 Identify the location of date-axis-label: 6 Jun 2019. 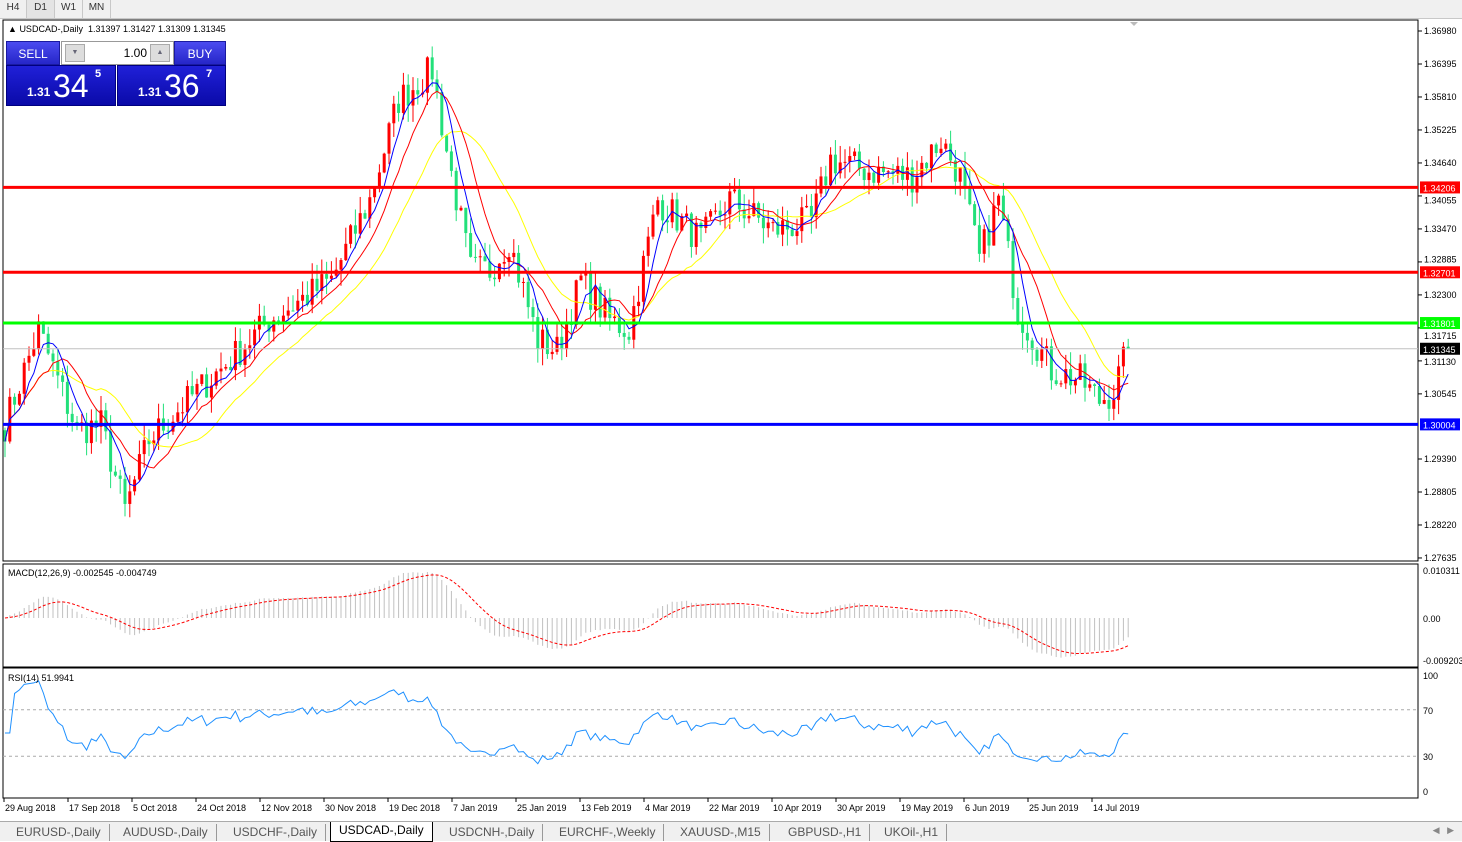
(987, 808).